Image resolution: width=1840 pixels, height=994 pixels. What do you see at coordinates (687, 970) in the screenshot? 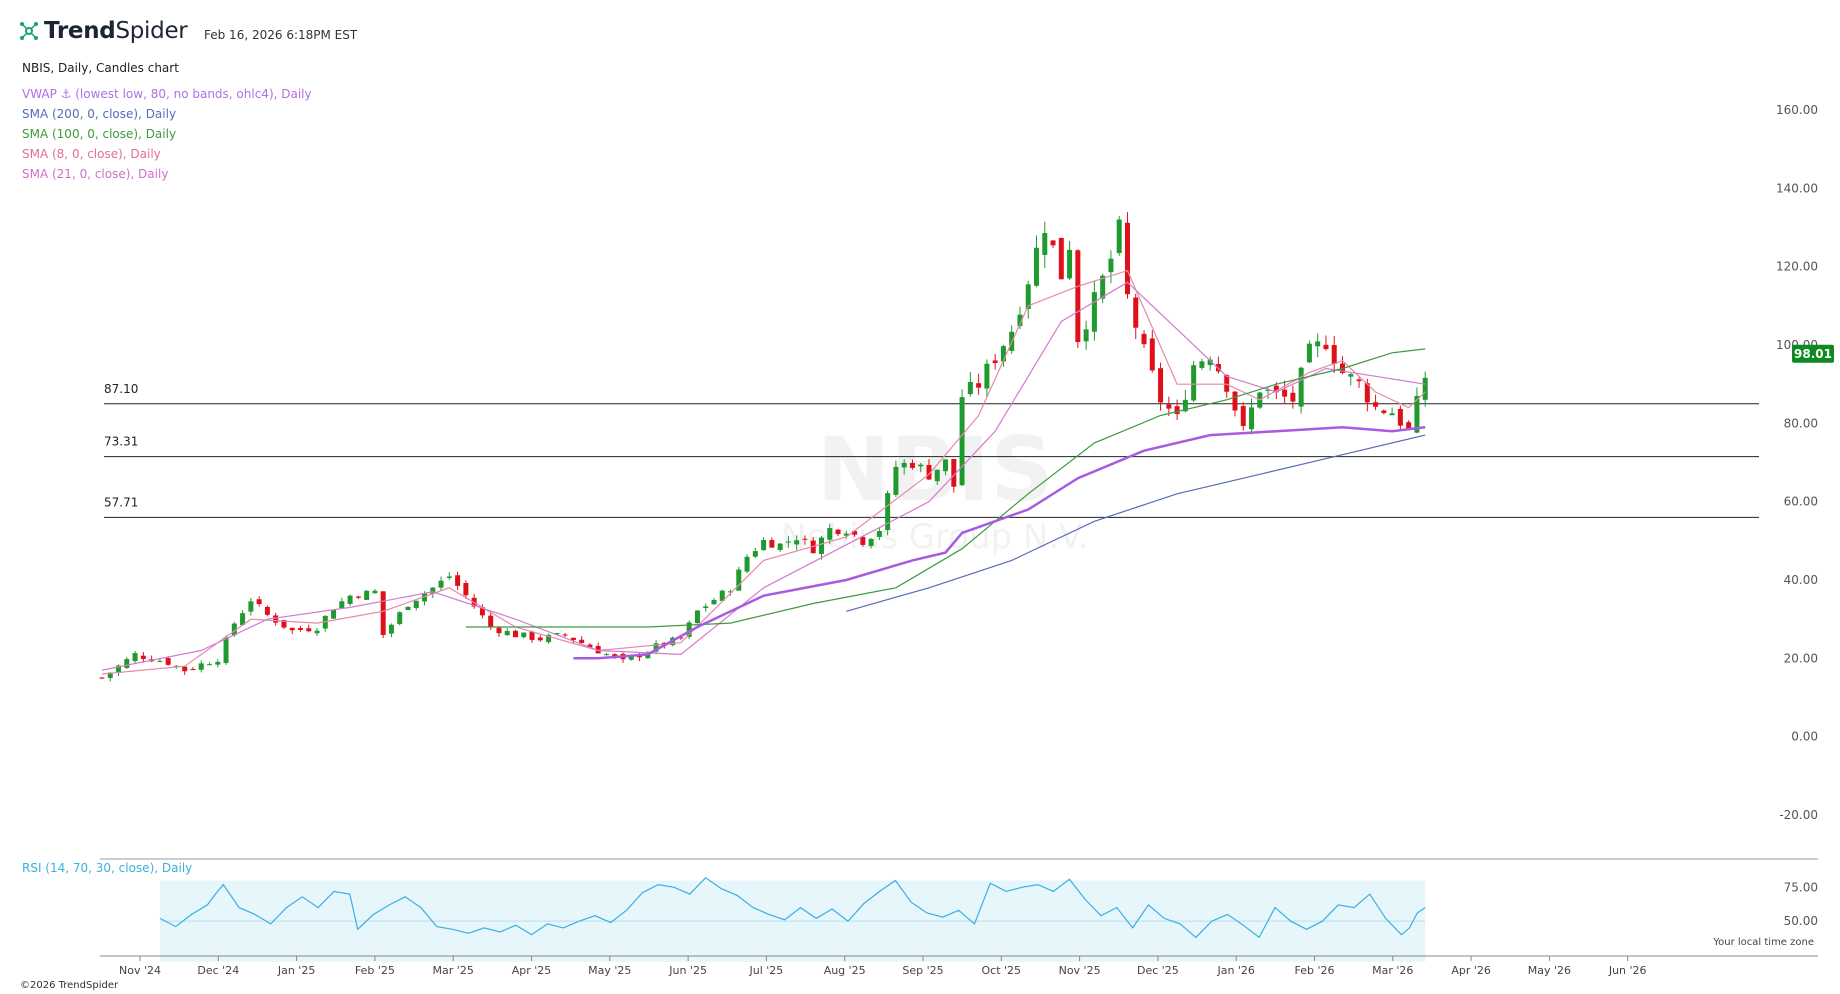
I see `x-axis-tick-label: Jun '25` at bounding box center [687, 970].